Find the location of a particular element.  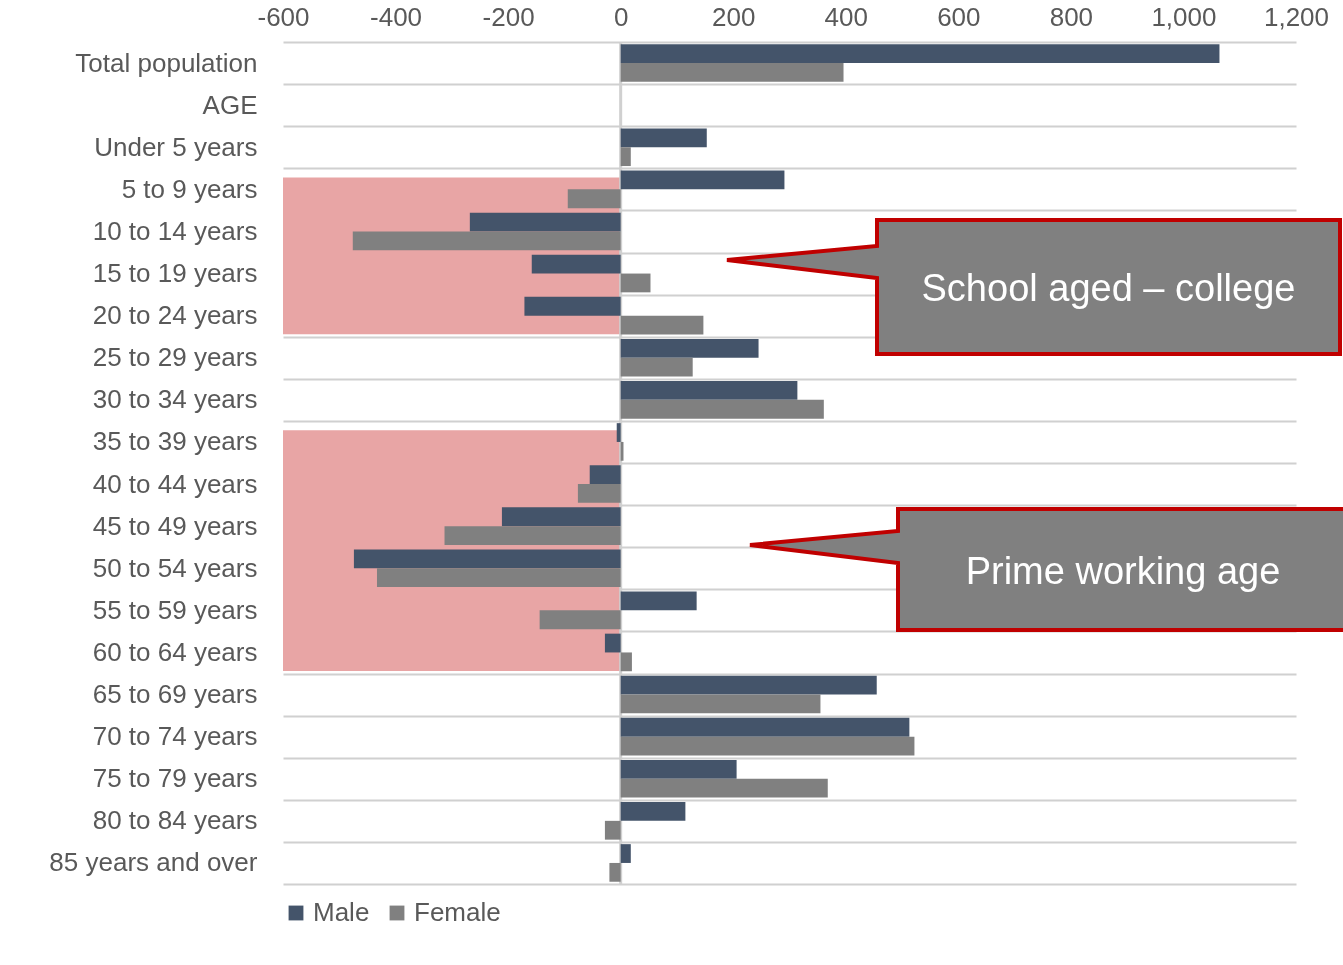

y-tick-label: AGE is located at coordinates (230, 104).